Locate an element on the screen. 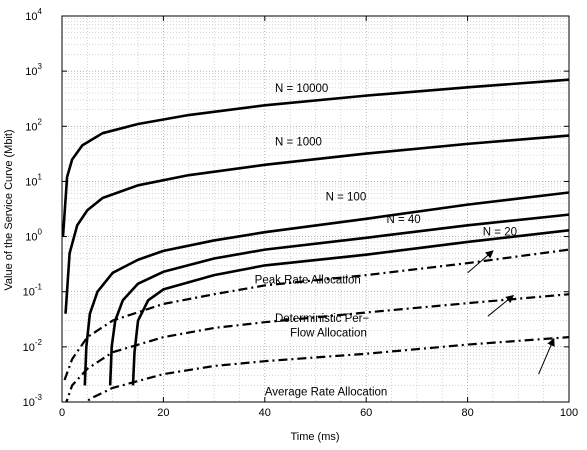  y-tick-label: 10¹ is located at coordinates (33, 180).